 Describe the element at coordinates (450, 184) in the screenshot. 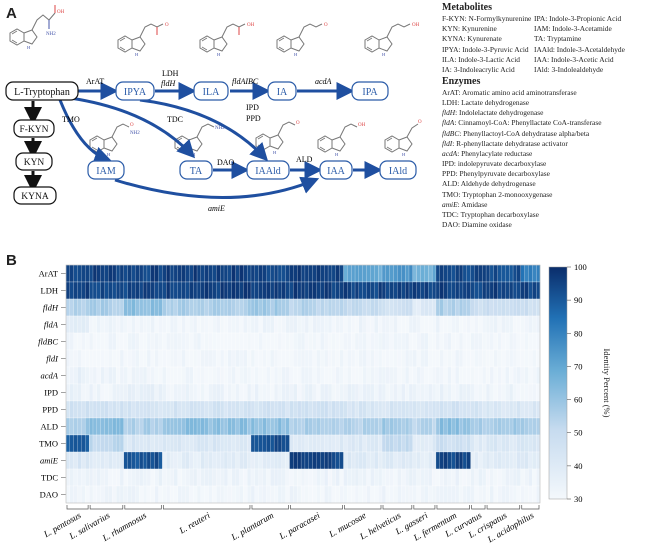

I see `enzyme-abbr: ALD` at that location.